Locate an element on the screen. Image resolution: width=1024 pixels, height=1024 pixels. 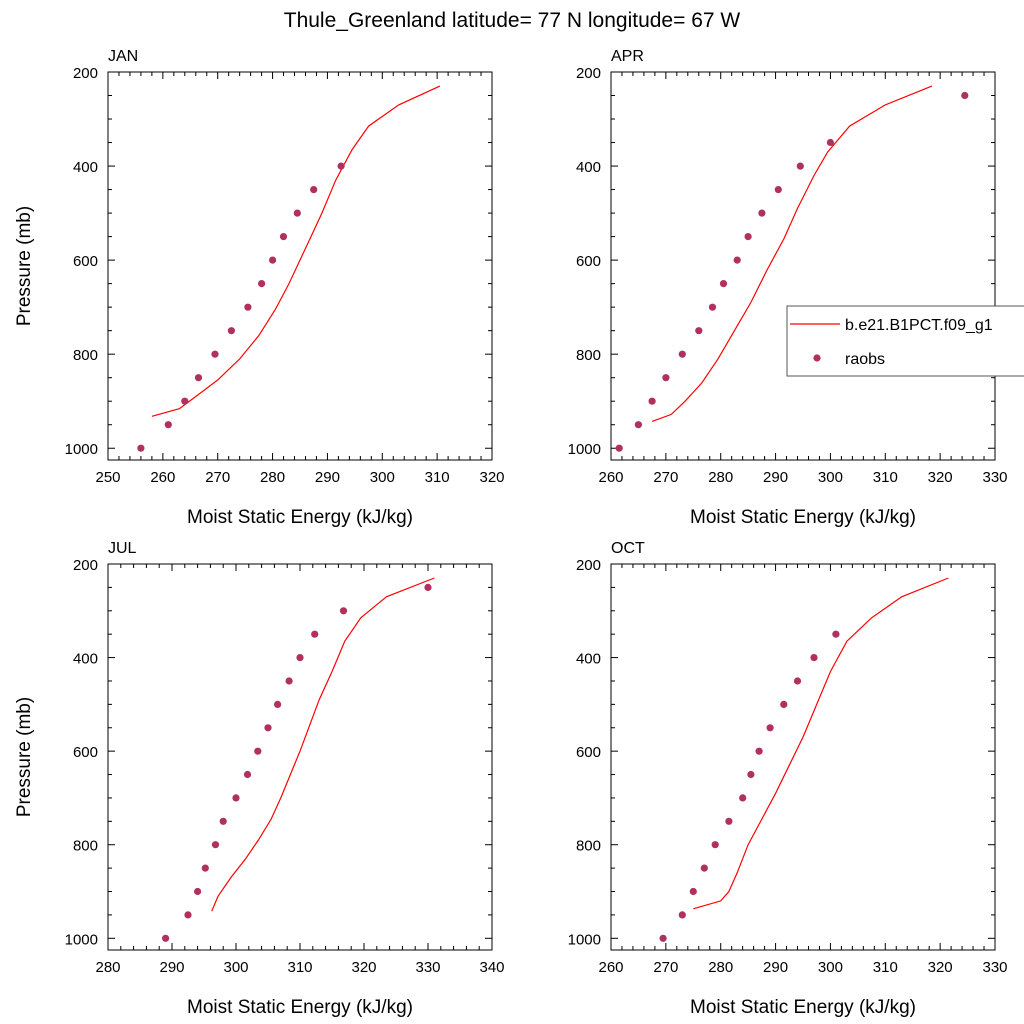
x-tick-label: 250 is located at coordinates (107, 477).